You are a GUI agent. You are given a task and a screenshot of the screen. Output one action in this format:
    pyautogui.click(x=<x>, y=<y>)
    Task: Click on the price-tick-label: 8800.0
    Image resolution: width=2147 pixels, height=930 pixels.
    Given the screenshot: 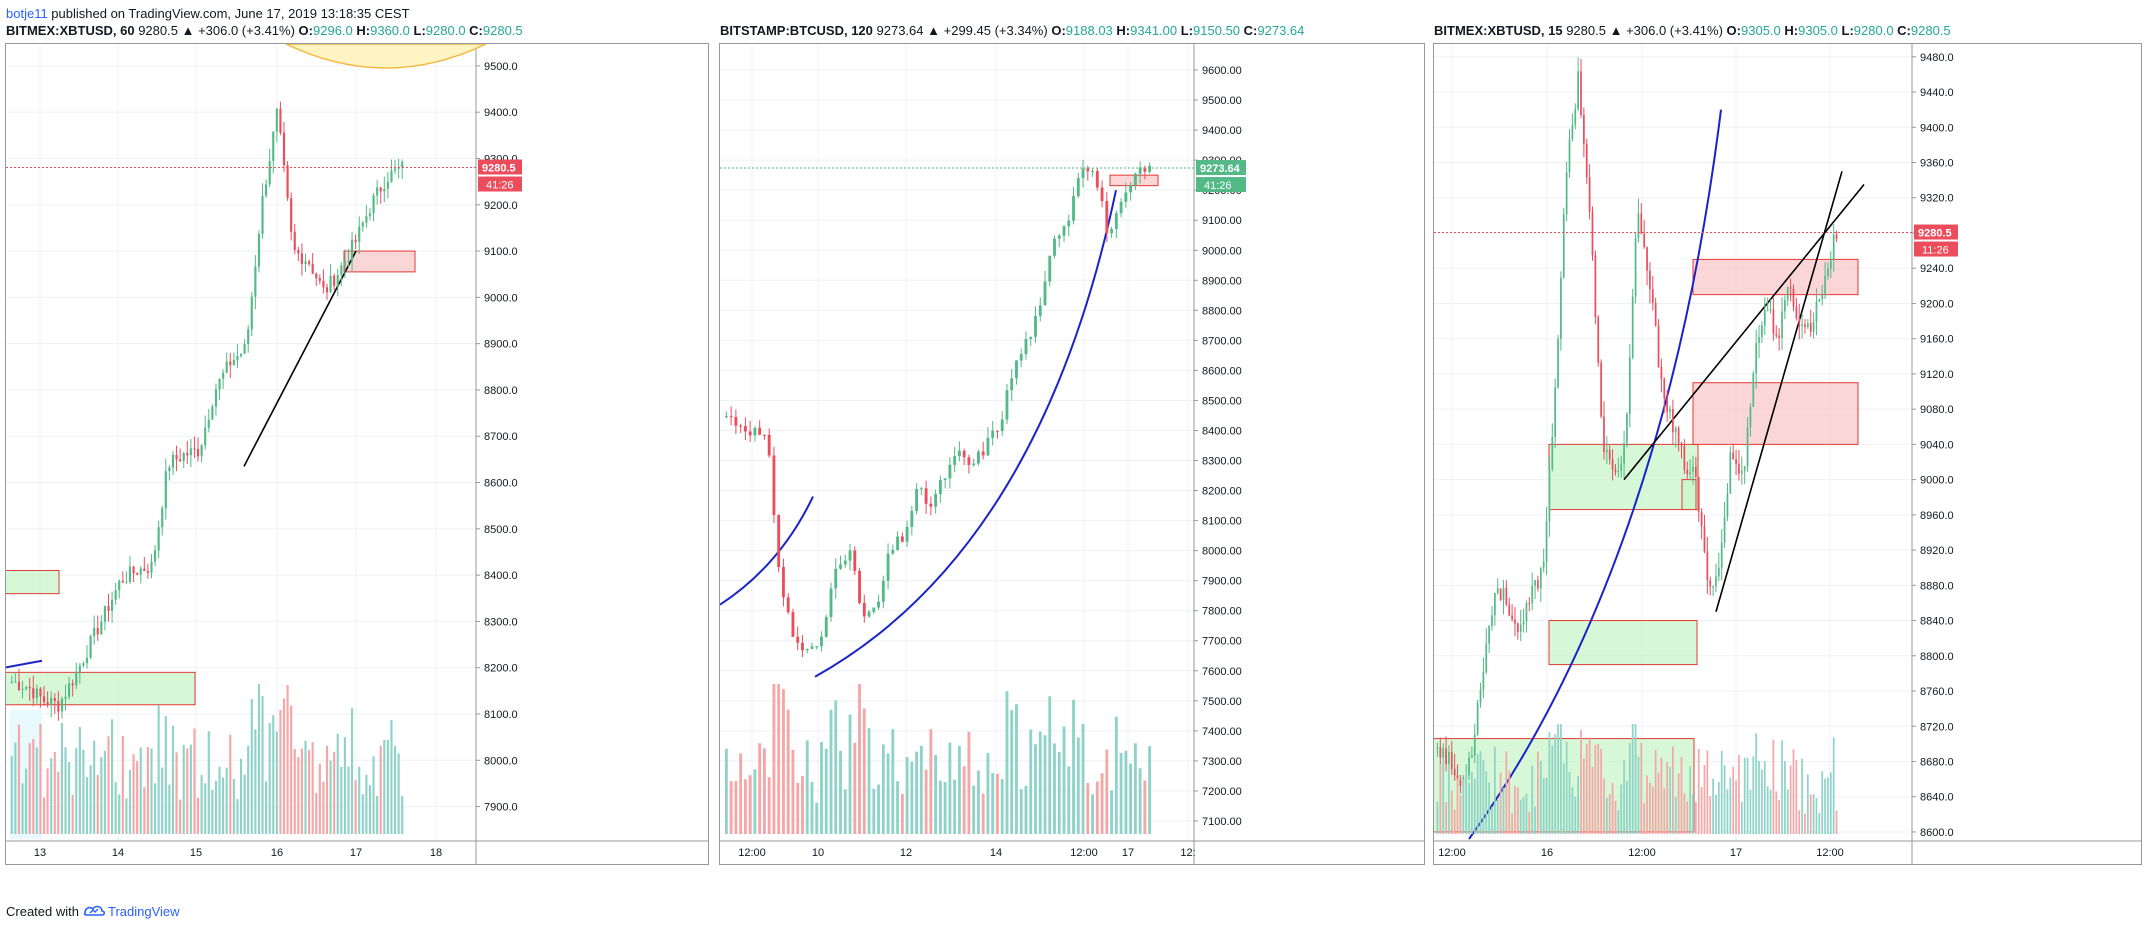 What is the action you would take?
    pyautogui.click(x=1937, y=657)
    